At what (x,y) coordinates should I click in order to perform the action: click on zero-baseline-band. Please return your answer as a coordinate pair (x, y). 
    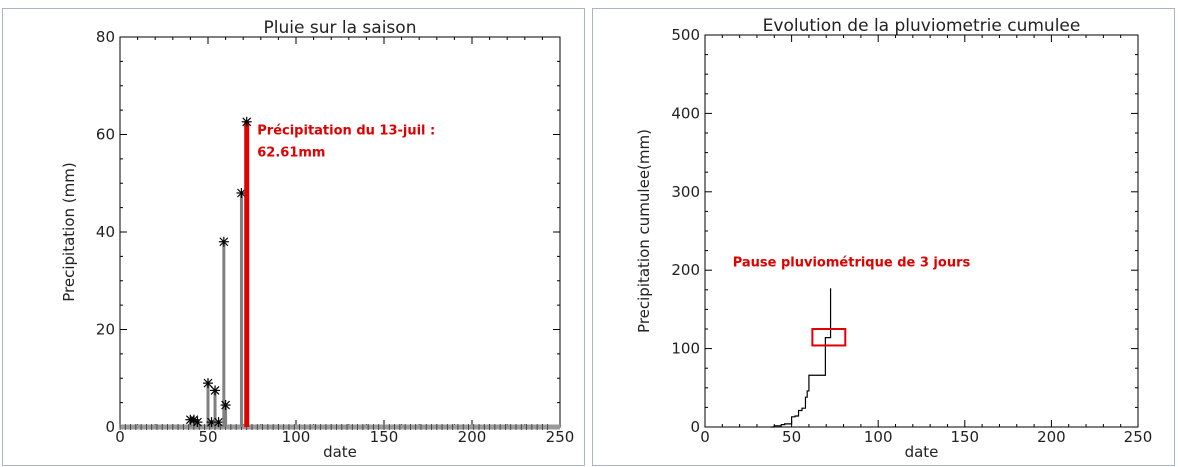
    Looking at the image, I should click on (340, 427).